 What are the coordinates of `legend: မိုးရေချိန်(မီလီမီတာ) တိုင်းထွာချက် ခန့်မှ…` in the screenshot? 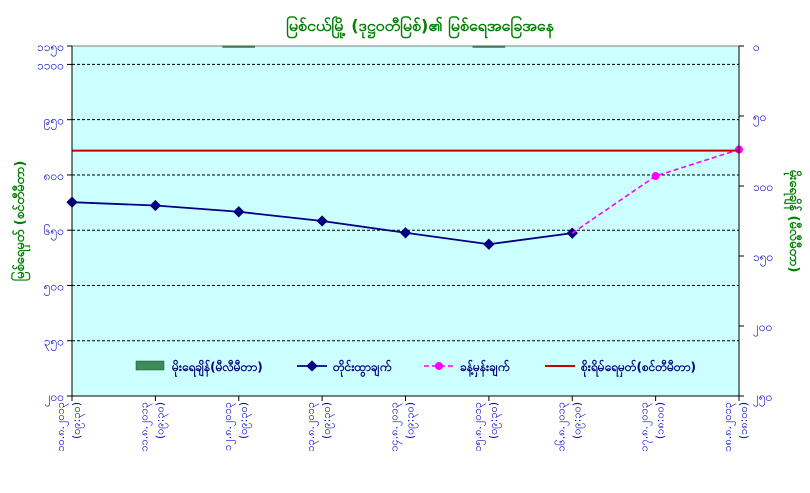 It's located at (415, 368).